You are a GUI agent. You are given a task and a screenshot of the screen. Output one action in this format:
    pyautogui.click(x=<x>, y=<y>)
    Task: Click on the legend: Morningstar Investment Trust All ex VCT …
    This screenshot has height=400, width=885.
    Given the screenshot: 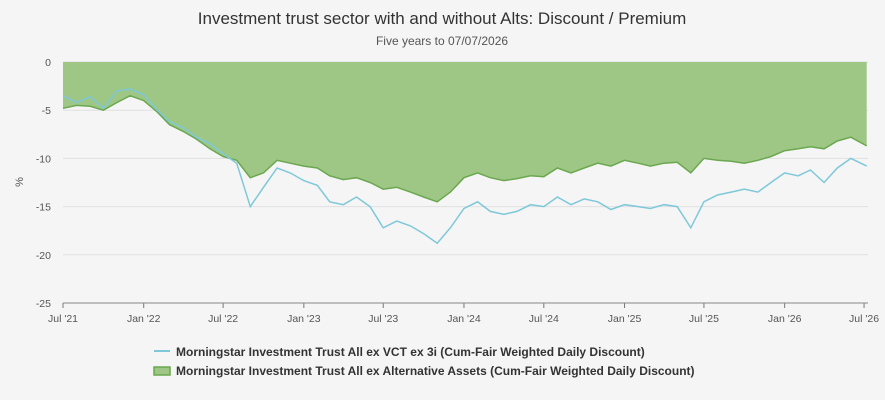 What is the action you would take?
    pyautogui.click(x=424, y=361)
    